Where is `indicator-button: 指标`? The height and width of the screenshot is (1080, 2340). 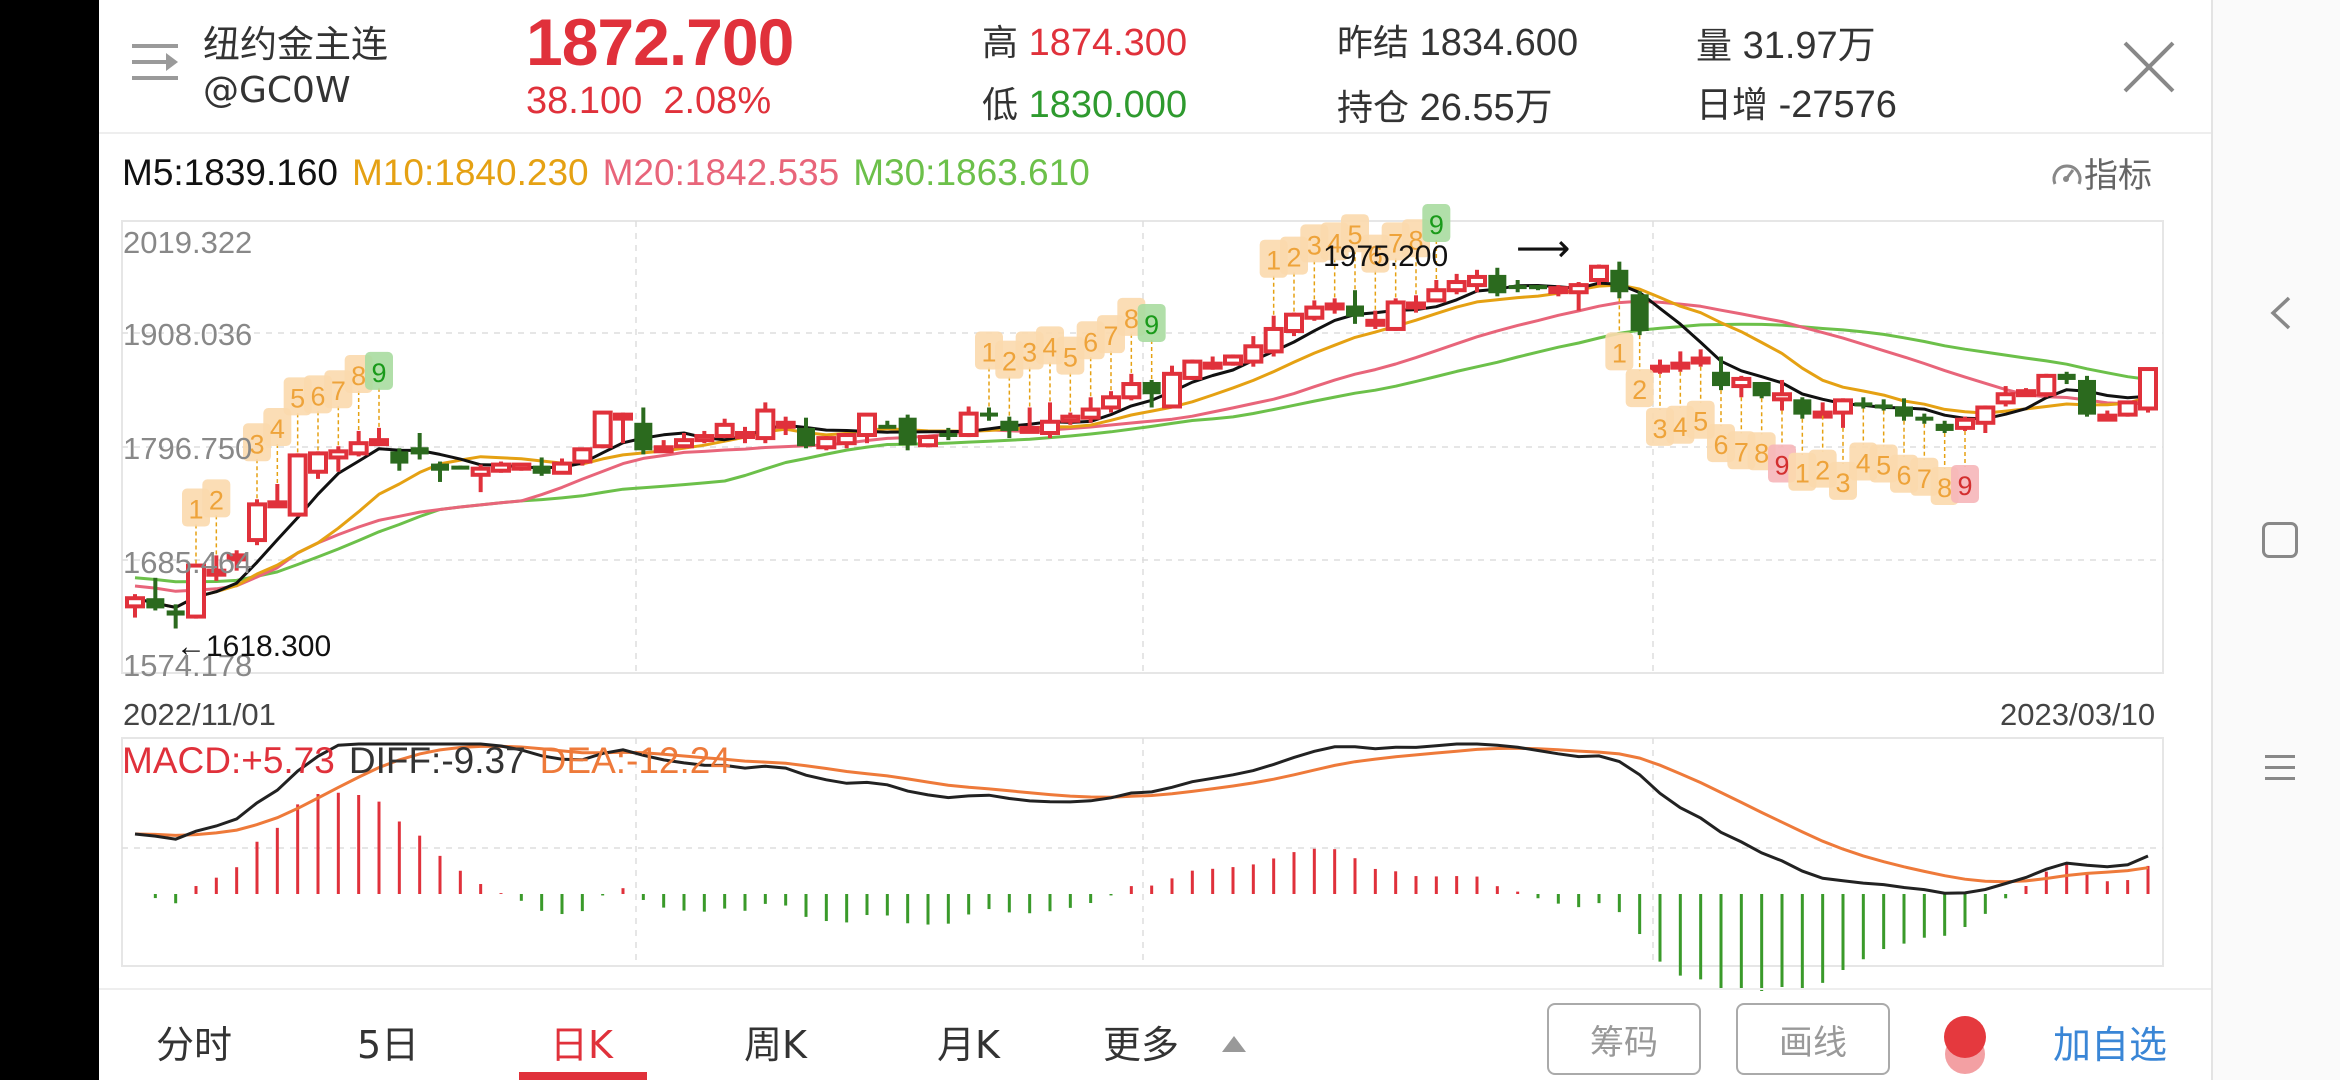
indicator-button: 指标 is located at coordinates (2101, 172).